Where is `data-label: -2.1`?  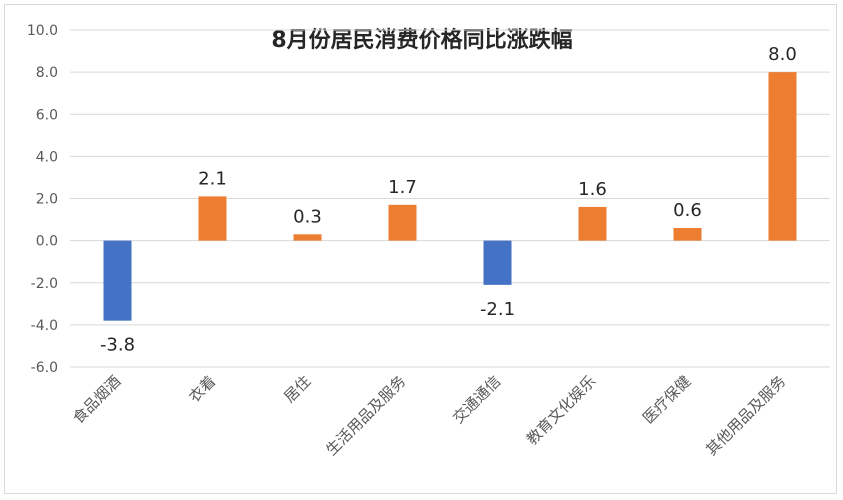
data-label: -2.1 is located at coordinates (497, 309).